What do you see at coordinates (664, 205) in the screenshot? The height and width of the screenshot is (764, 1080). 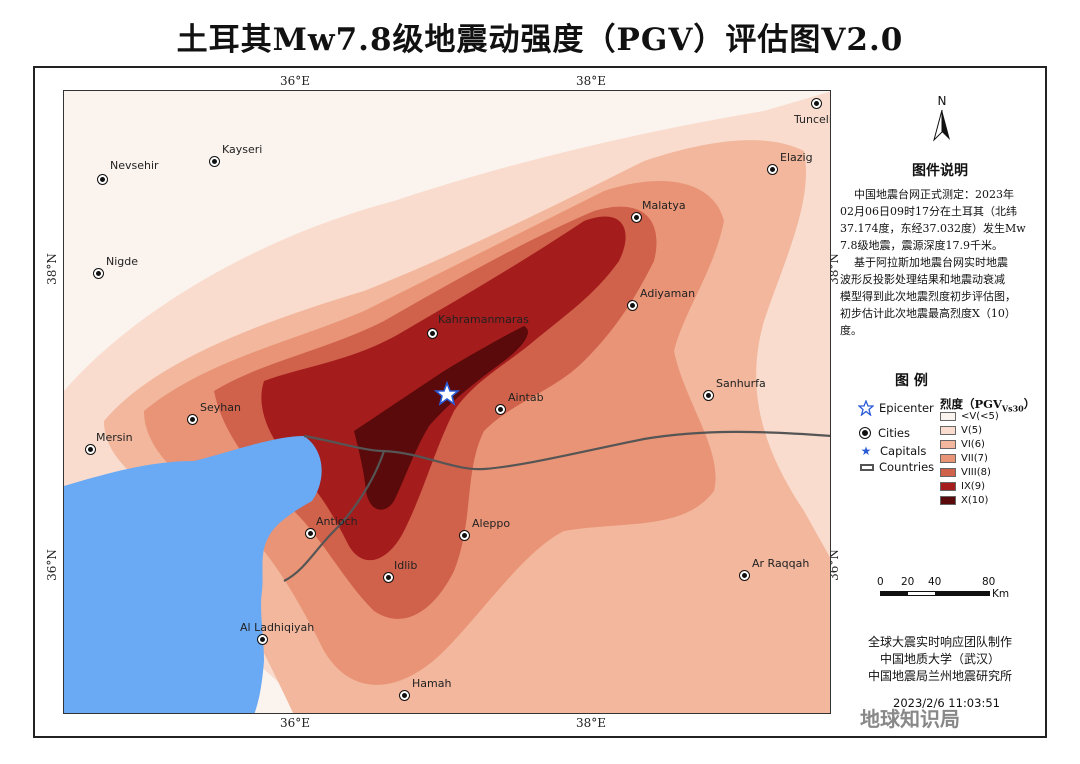 I see `city-label-malatya: Malatya` at bounding box center [664, 205].